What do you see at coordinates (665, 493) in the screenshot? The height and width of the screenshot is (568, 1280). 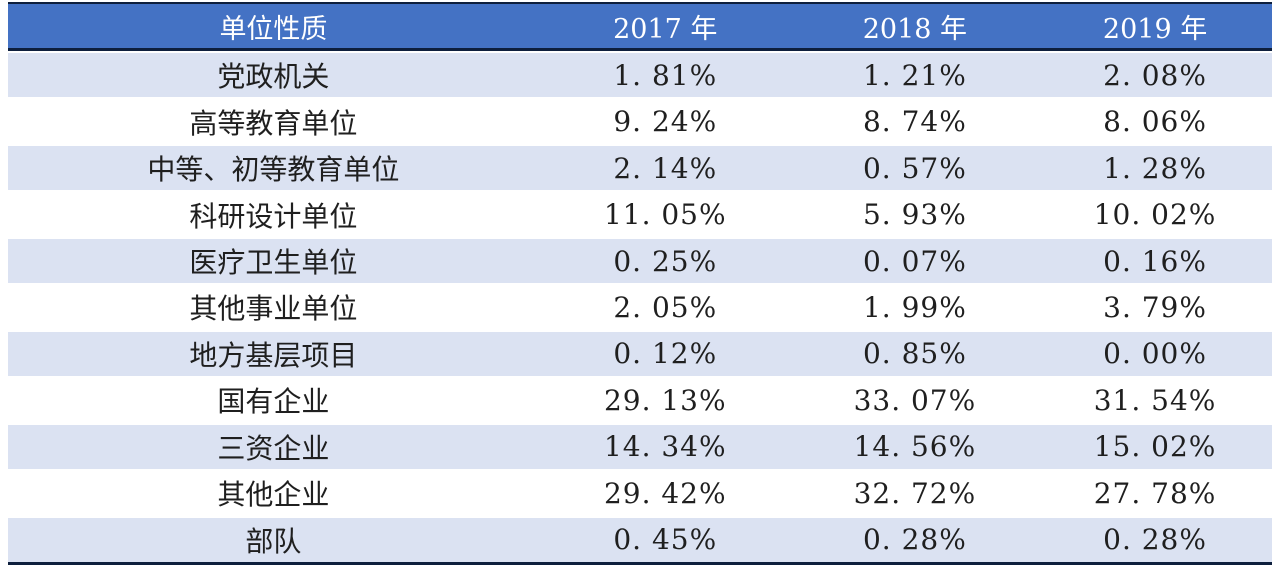 I see `value-2017: 29. 42%` at bounding box center [665, 493].